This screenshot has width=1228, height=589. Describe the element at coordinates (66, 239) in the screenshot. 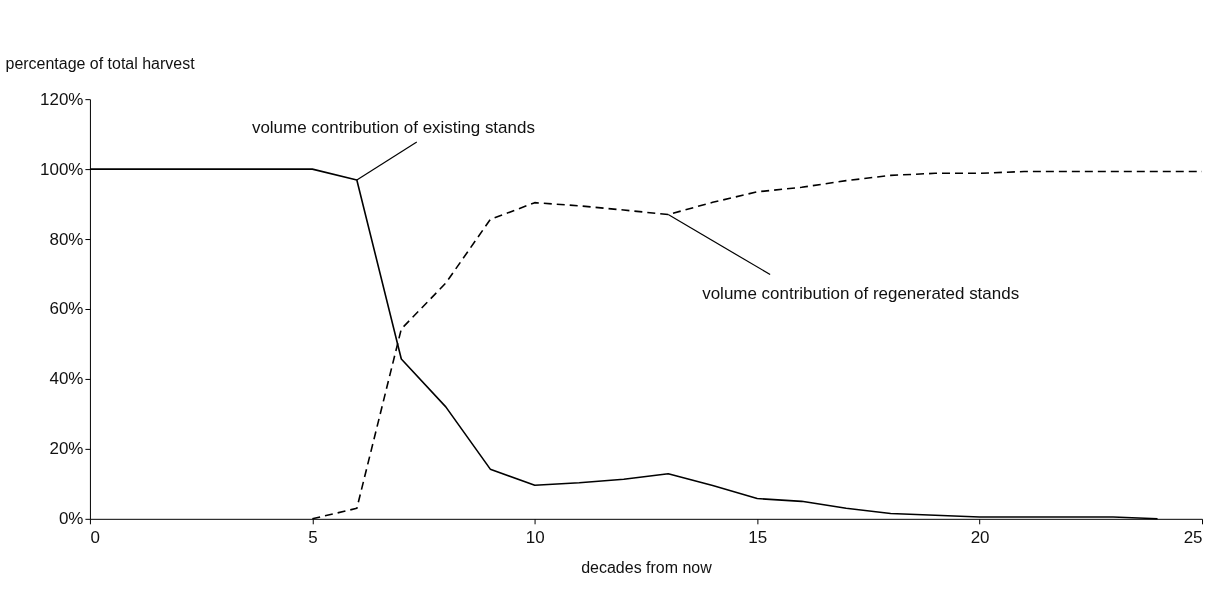

I see `y-tick-label: 80%` at that location.